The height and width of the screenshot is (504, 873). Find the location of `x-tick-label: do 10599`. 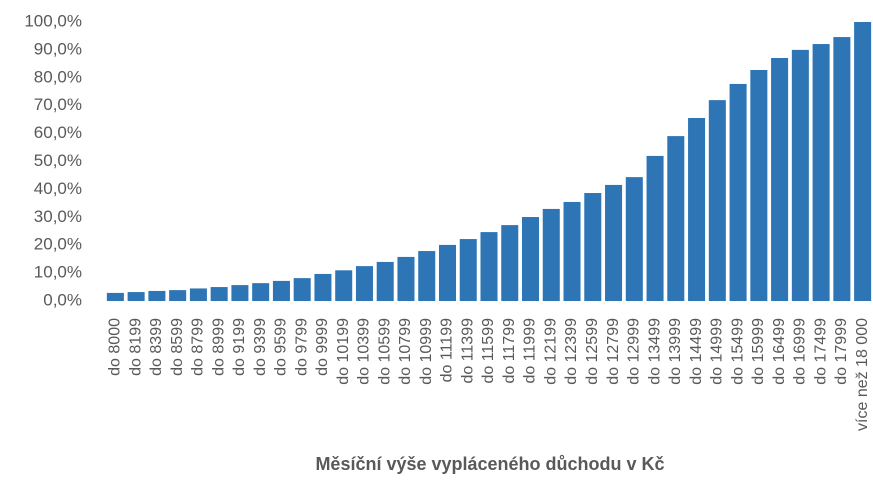

x-tick-label: do 10599 is located at coordinates (384, 351).